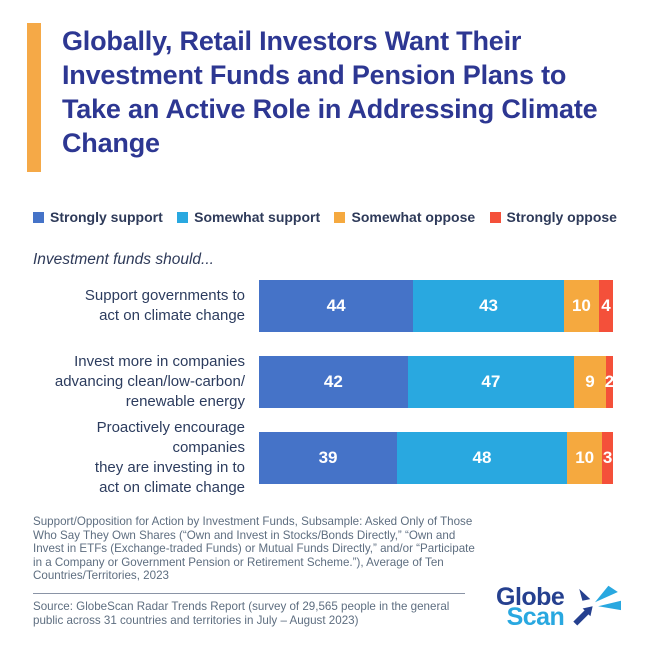  Describe the element at coordinates (249, 593) in the screenshot. I see `source-divider` at that location.